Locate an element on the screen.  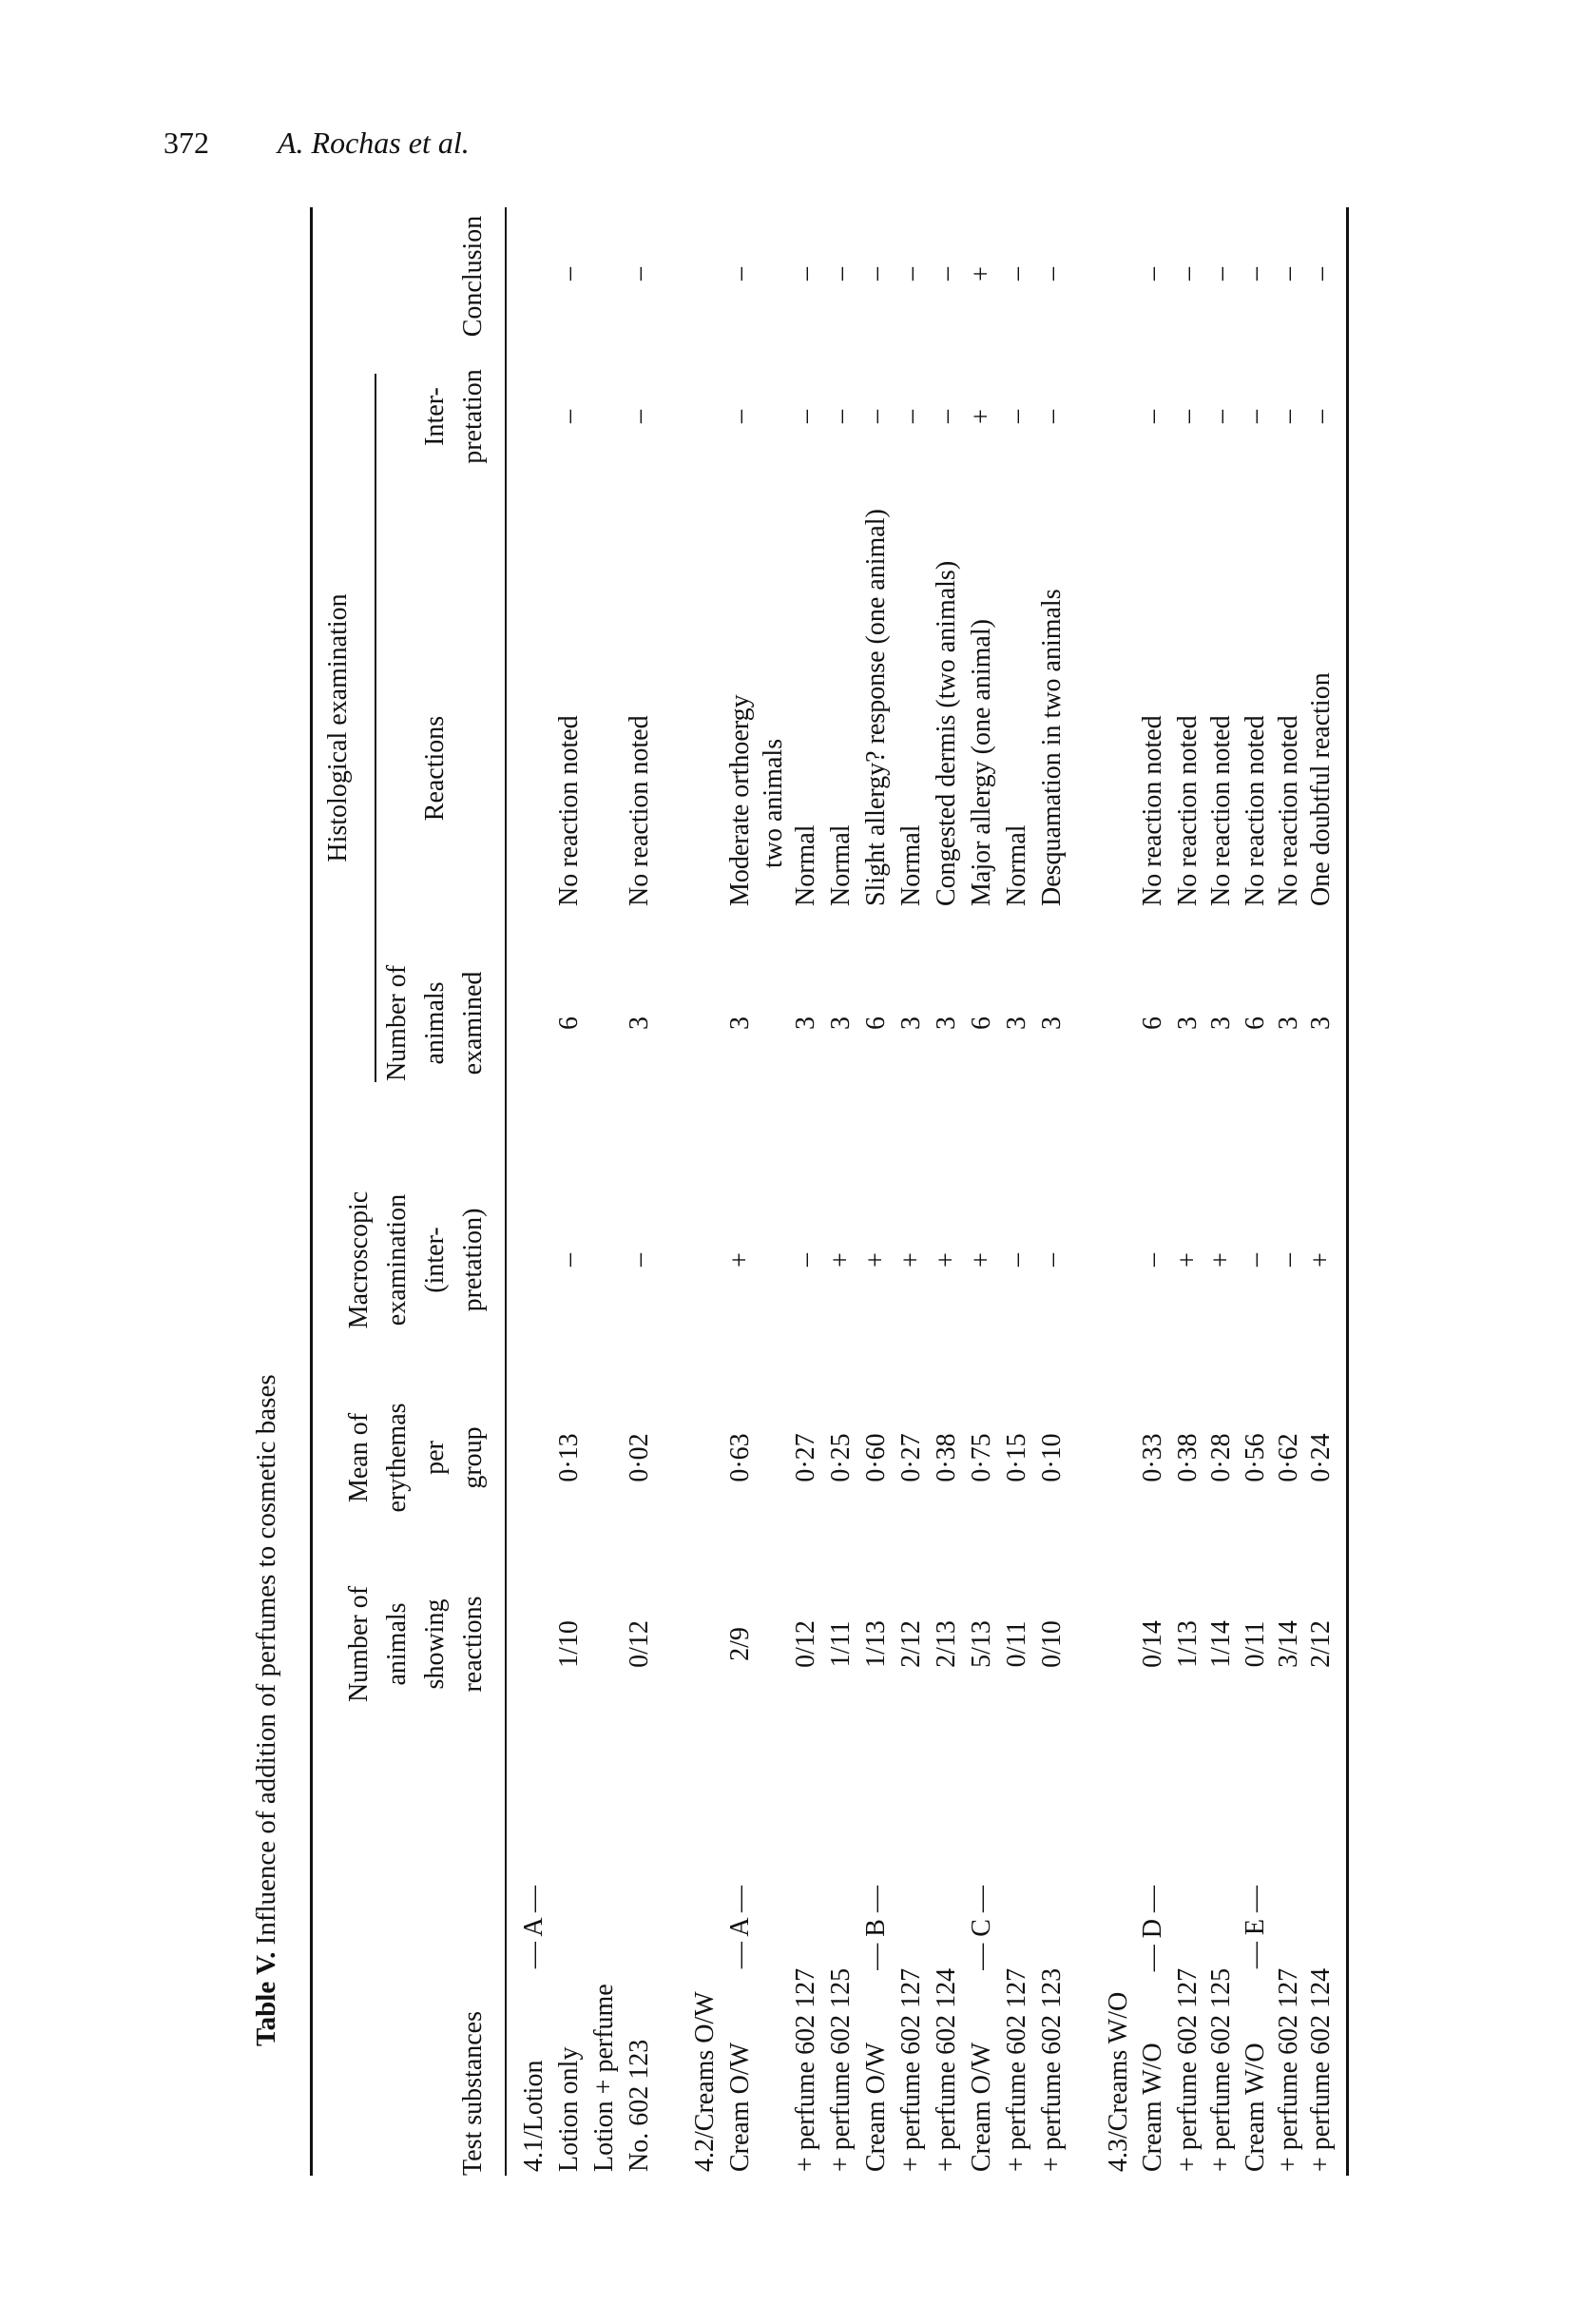
substance-cell: Lotion + perfume is located at coordinates (604, 2078).